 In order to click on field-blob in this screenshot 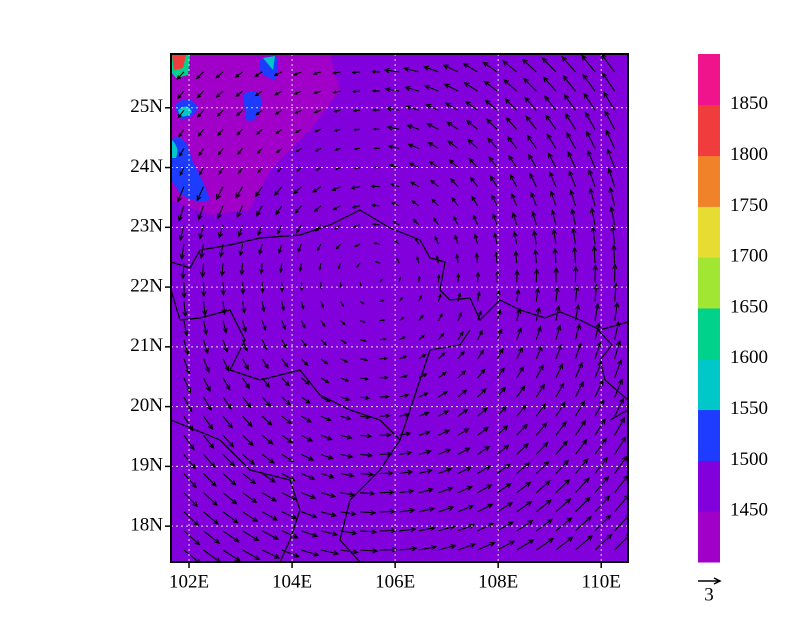, I will do `click(179, 62)`.